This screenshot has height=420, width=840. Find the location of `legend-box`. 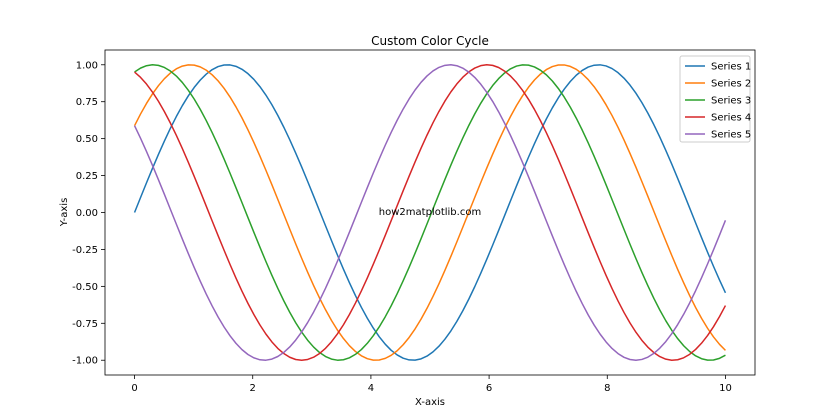

legend-box is located at coordinates (715, 99).